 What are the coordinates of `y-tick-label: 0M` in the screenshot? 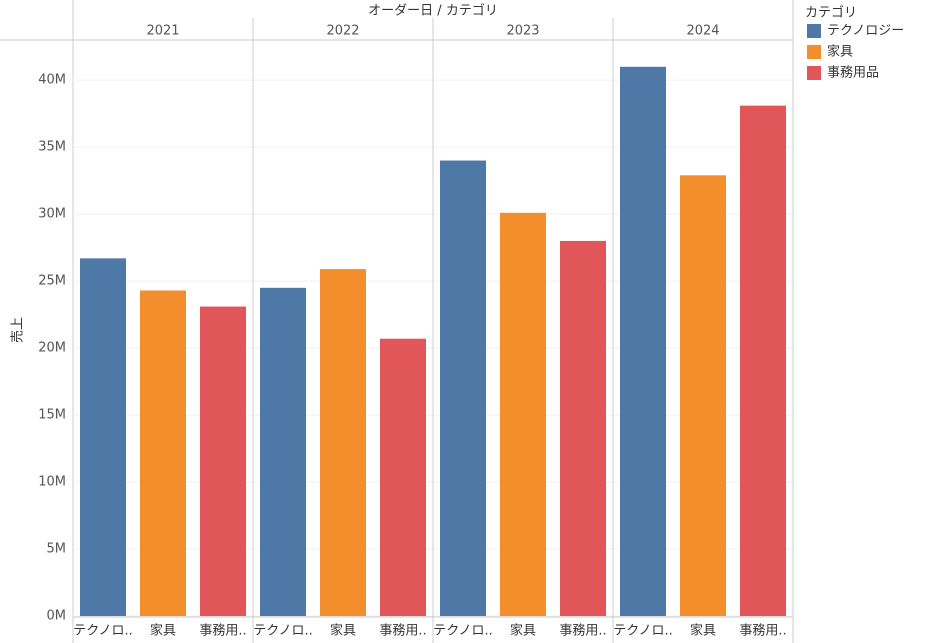 It's located at (57, 616).